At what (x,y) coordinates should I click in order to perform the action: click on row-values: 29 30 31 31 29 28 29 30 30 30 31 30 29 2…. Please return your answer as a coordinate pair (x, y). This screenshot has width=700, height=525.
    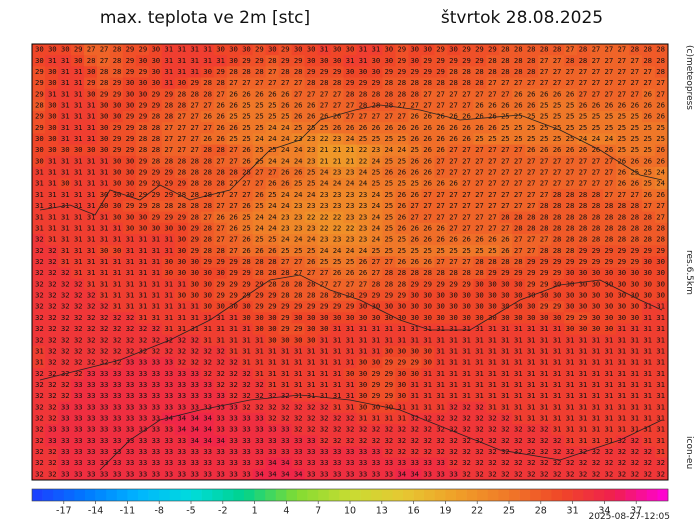
    Looking at the image, I should click on (350, 82).